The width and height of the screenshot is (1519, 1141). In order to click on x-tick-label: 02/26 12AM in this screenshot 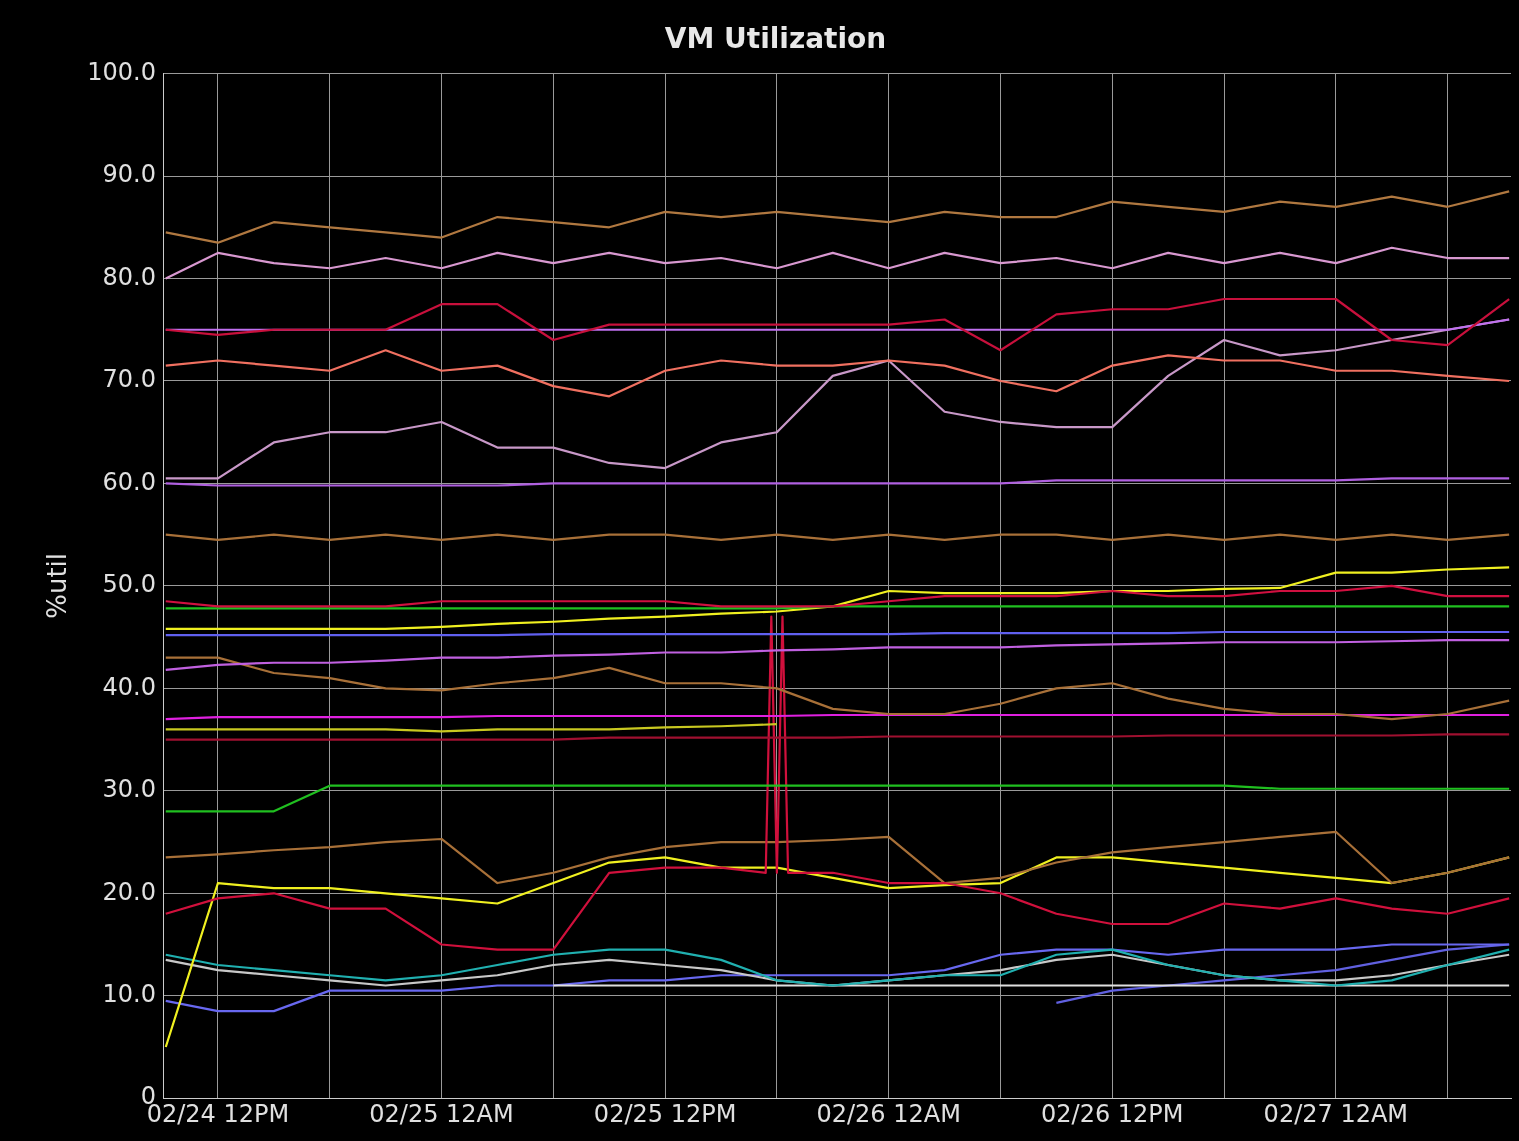, I will do `click(888, 1113)`.